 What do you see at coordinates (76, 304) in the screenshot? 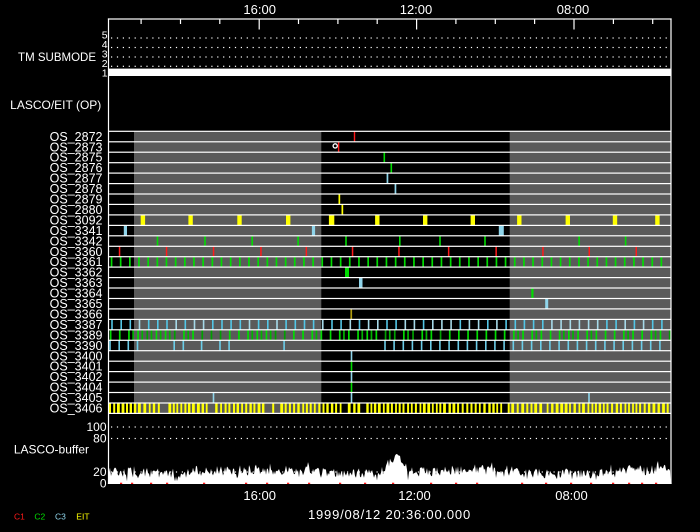
I see `svg-text: OS_3365` at bounding box center [76, 304].